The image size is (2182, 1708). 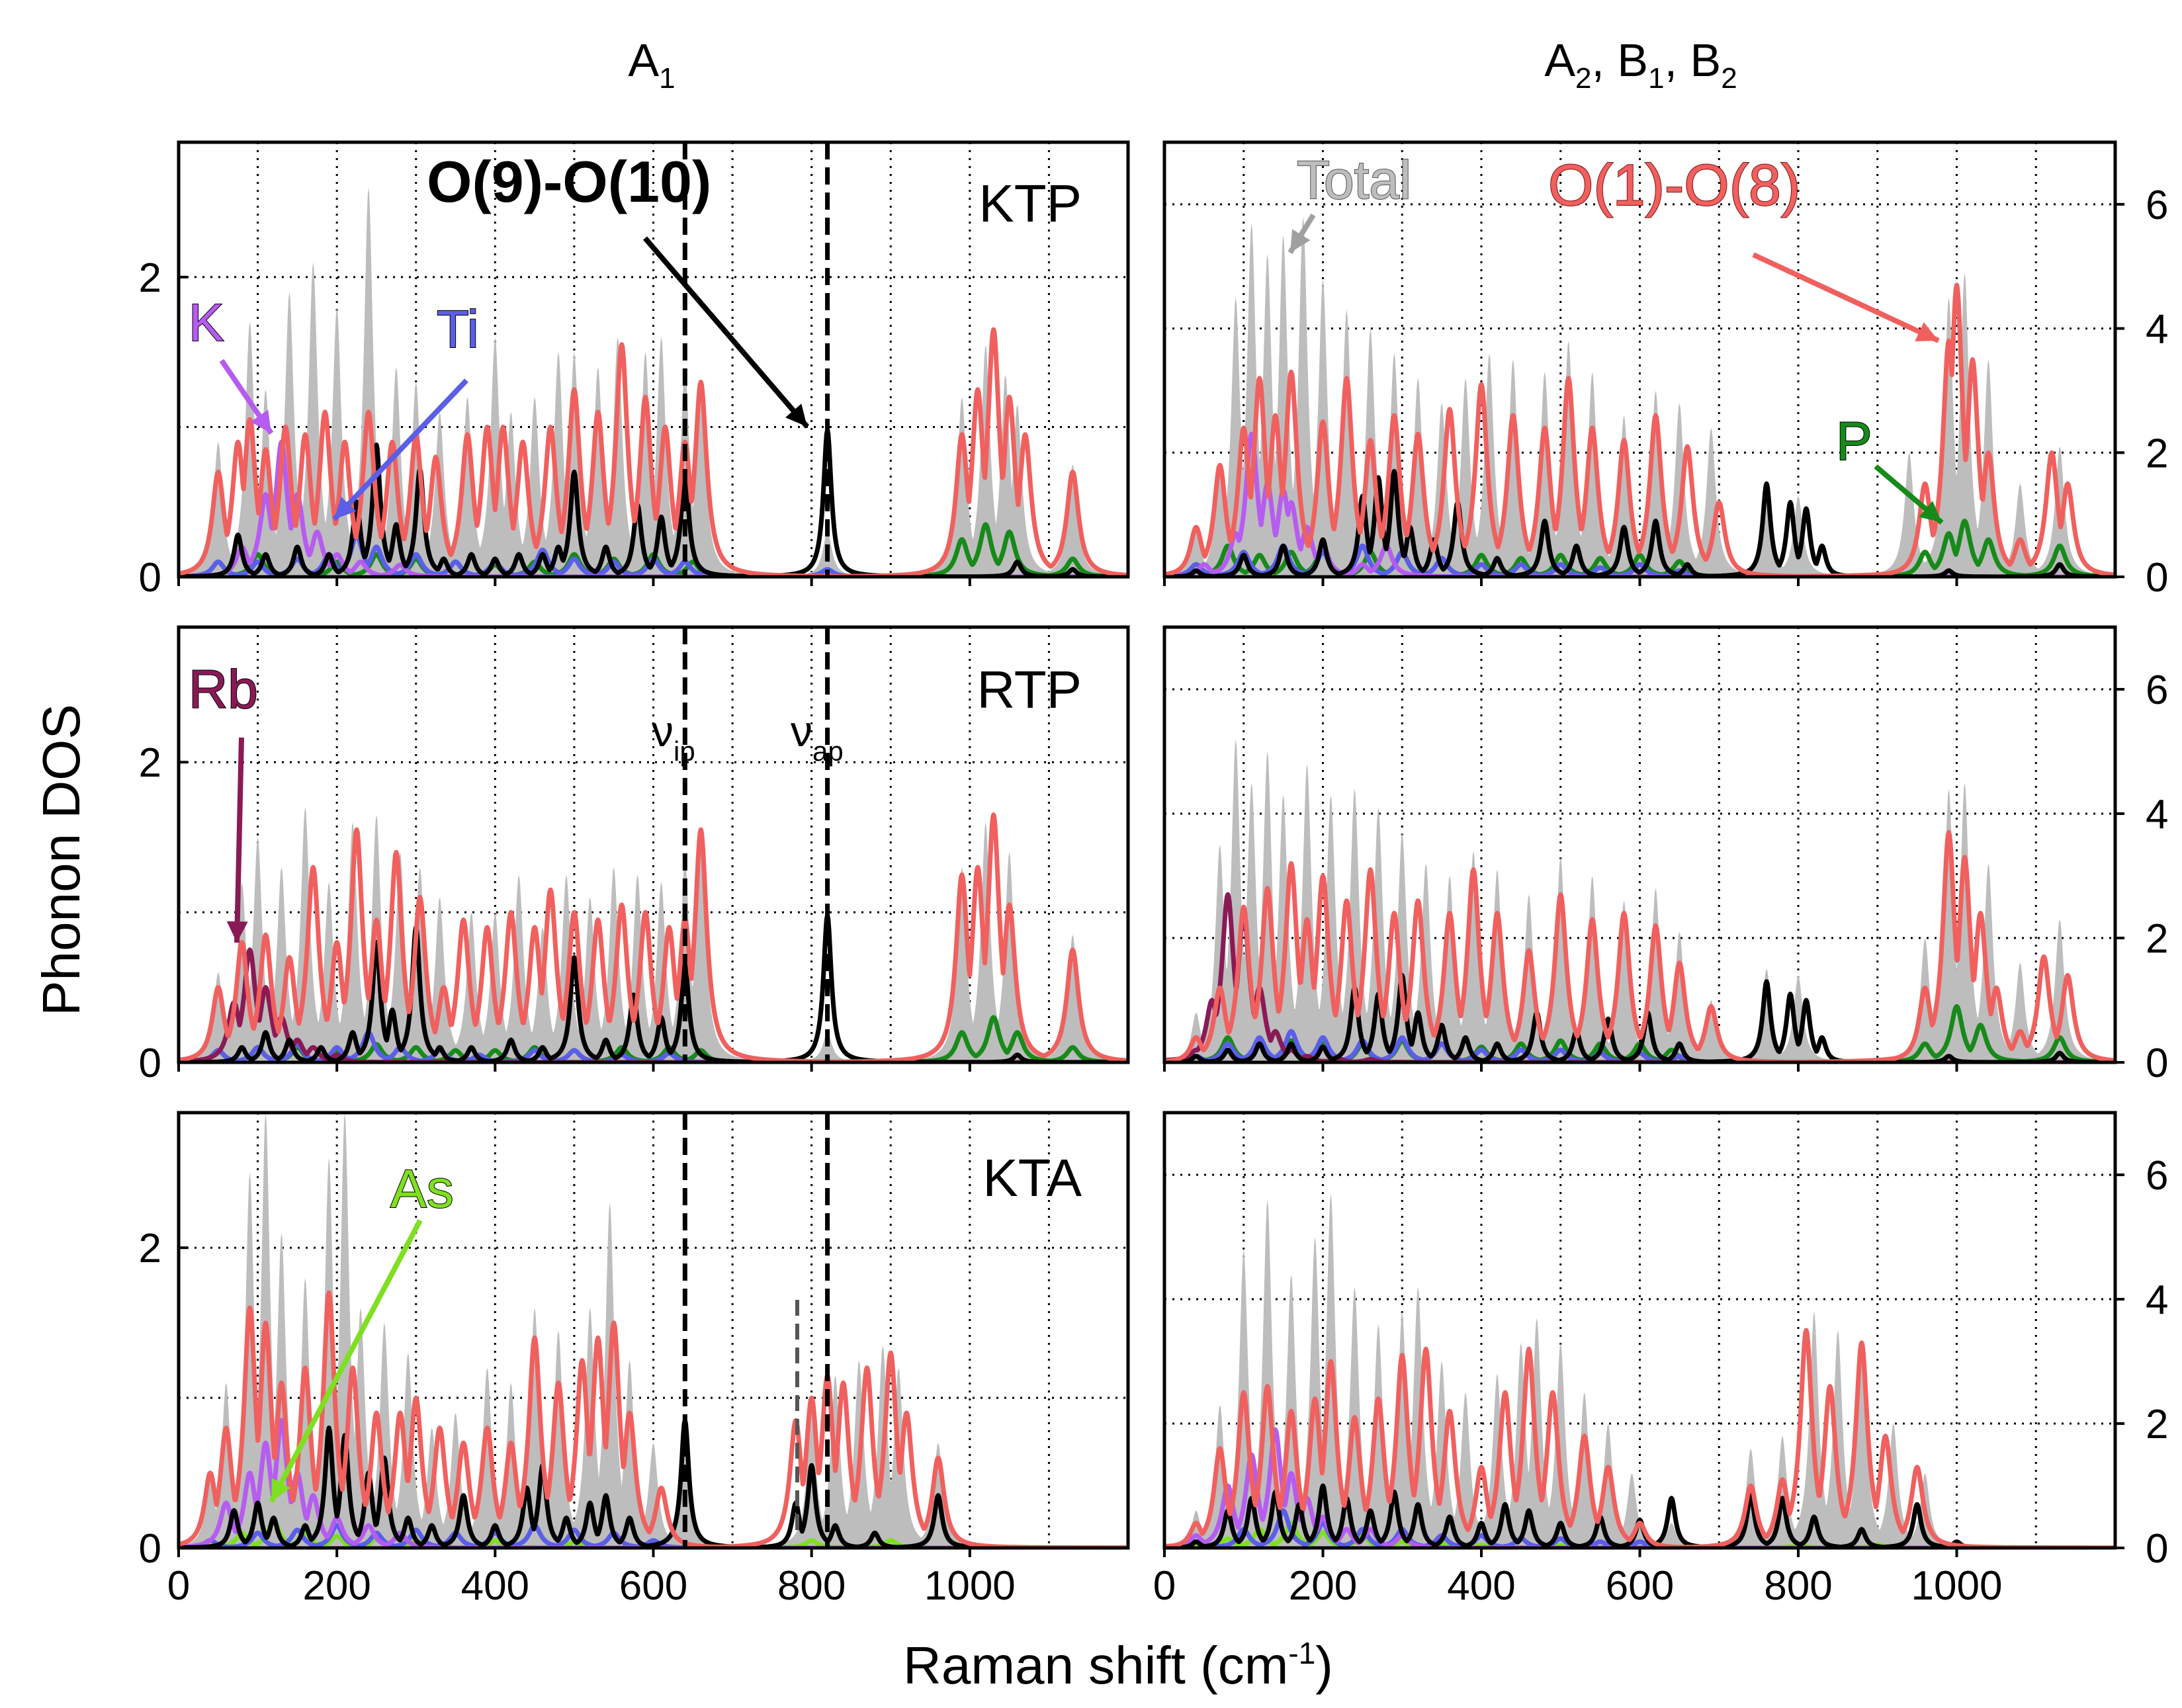 I want to click on v-ap-label: νap, so click(x=817, y=736).